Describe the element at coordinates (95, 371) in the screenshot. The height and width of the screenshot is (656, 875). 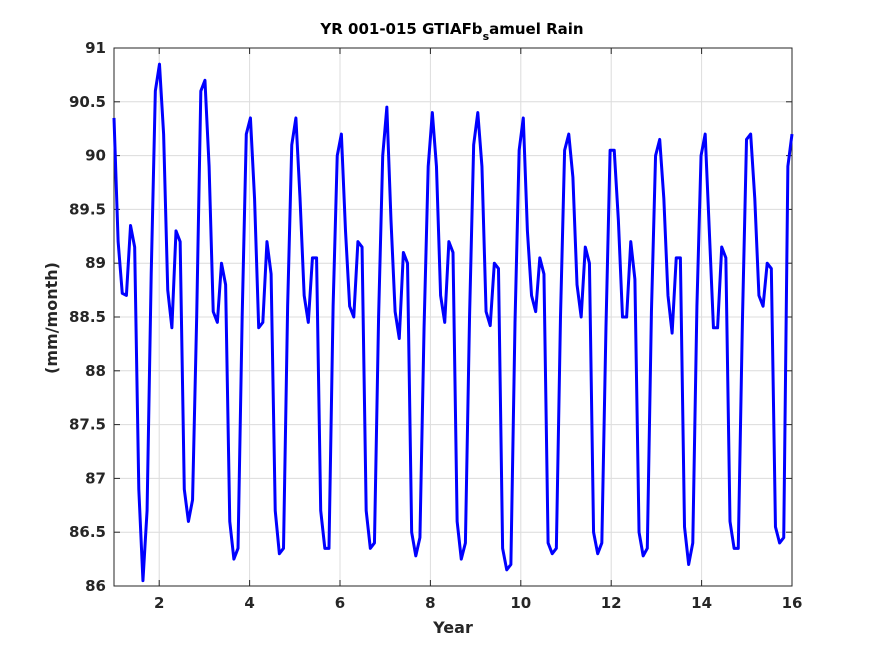
I see `y-tick-label: 88` at that location.